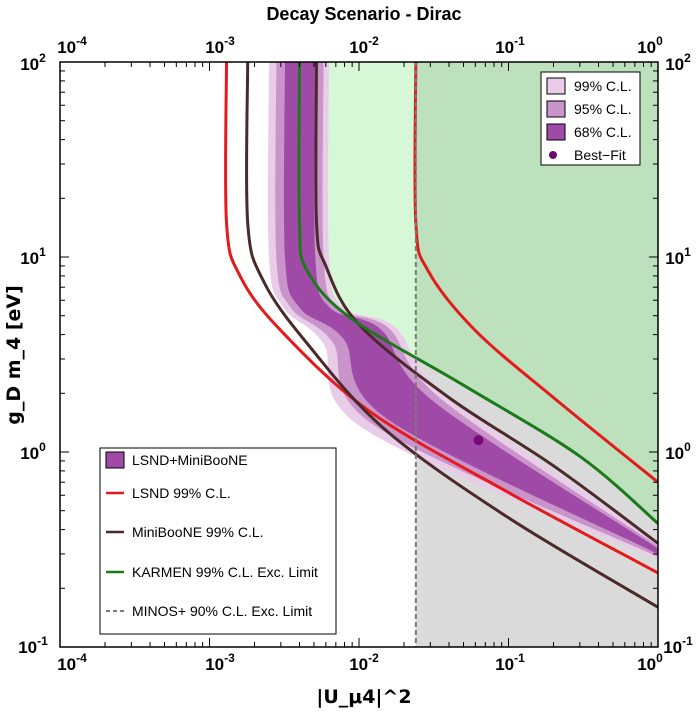 The image size is (700, 715). Describe the element at coordinates (33, 256) in the screenshot. I see `y-tick-label: 10¹` at that location.